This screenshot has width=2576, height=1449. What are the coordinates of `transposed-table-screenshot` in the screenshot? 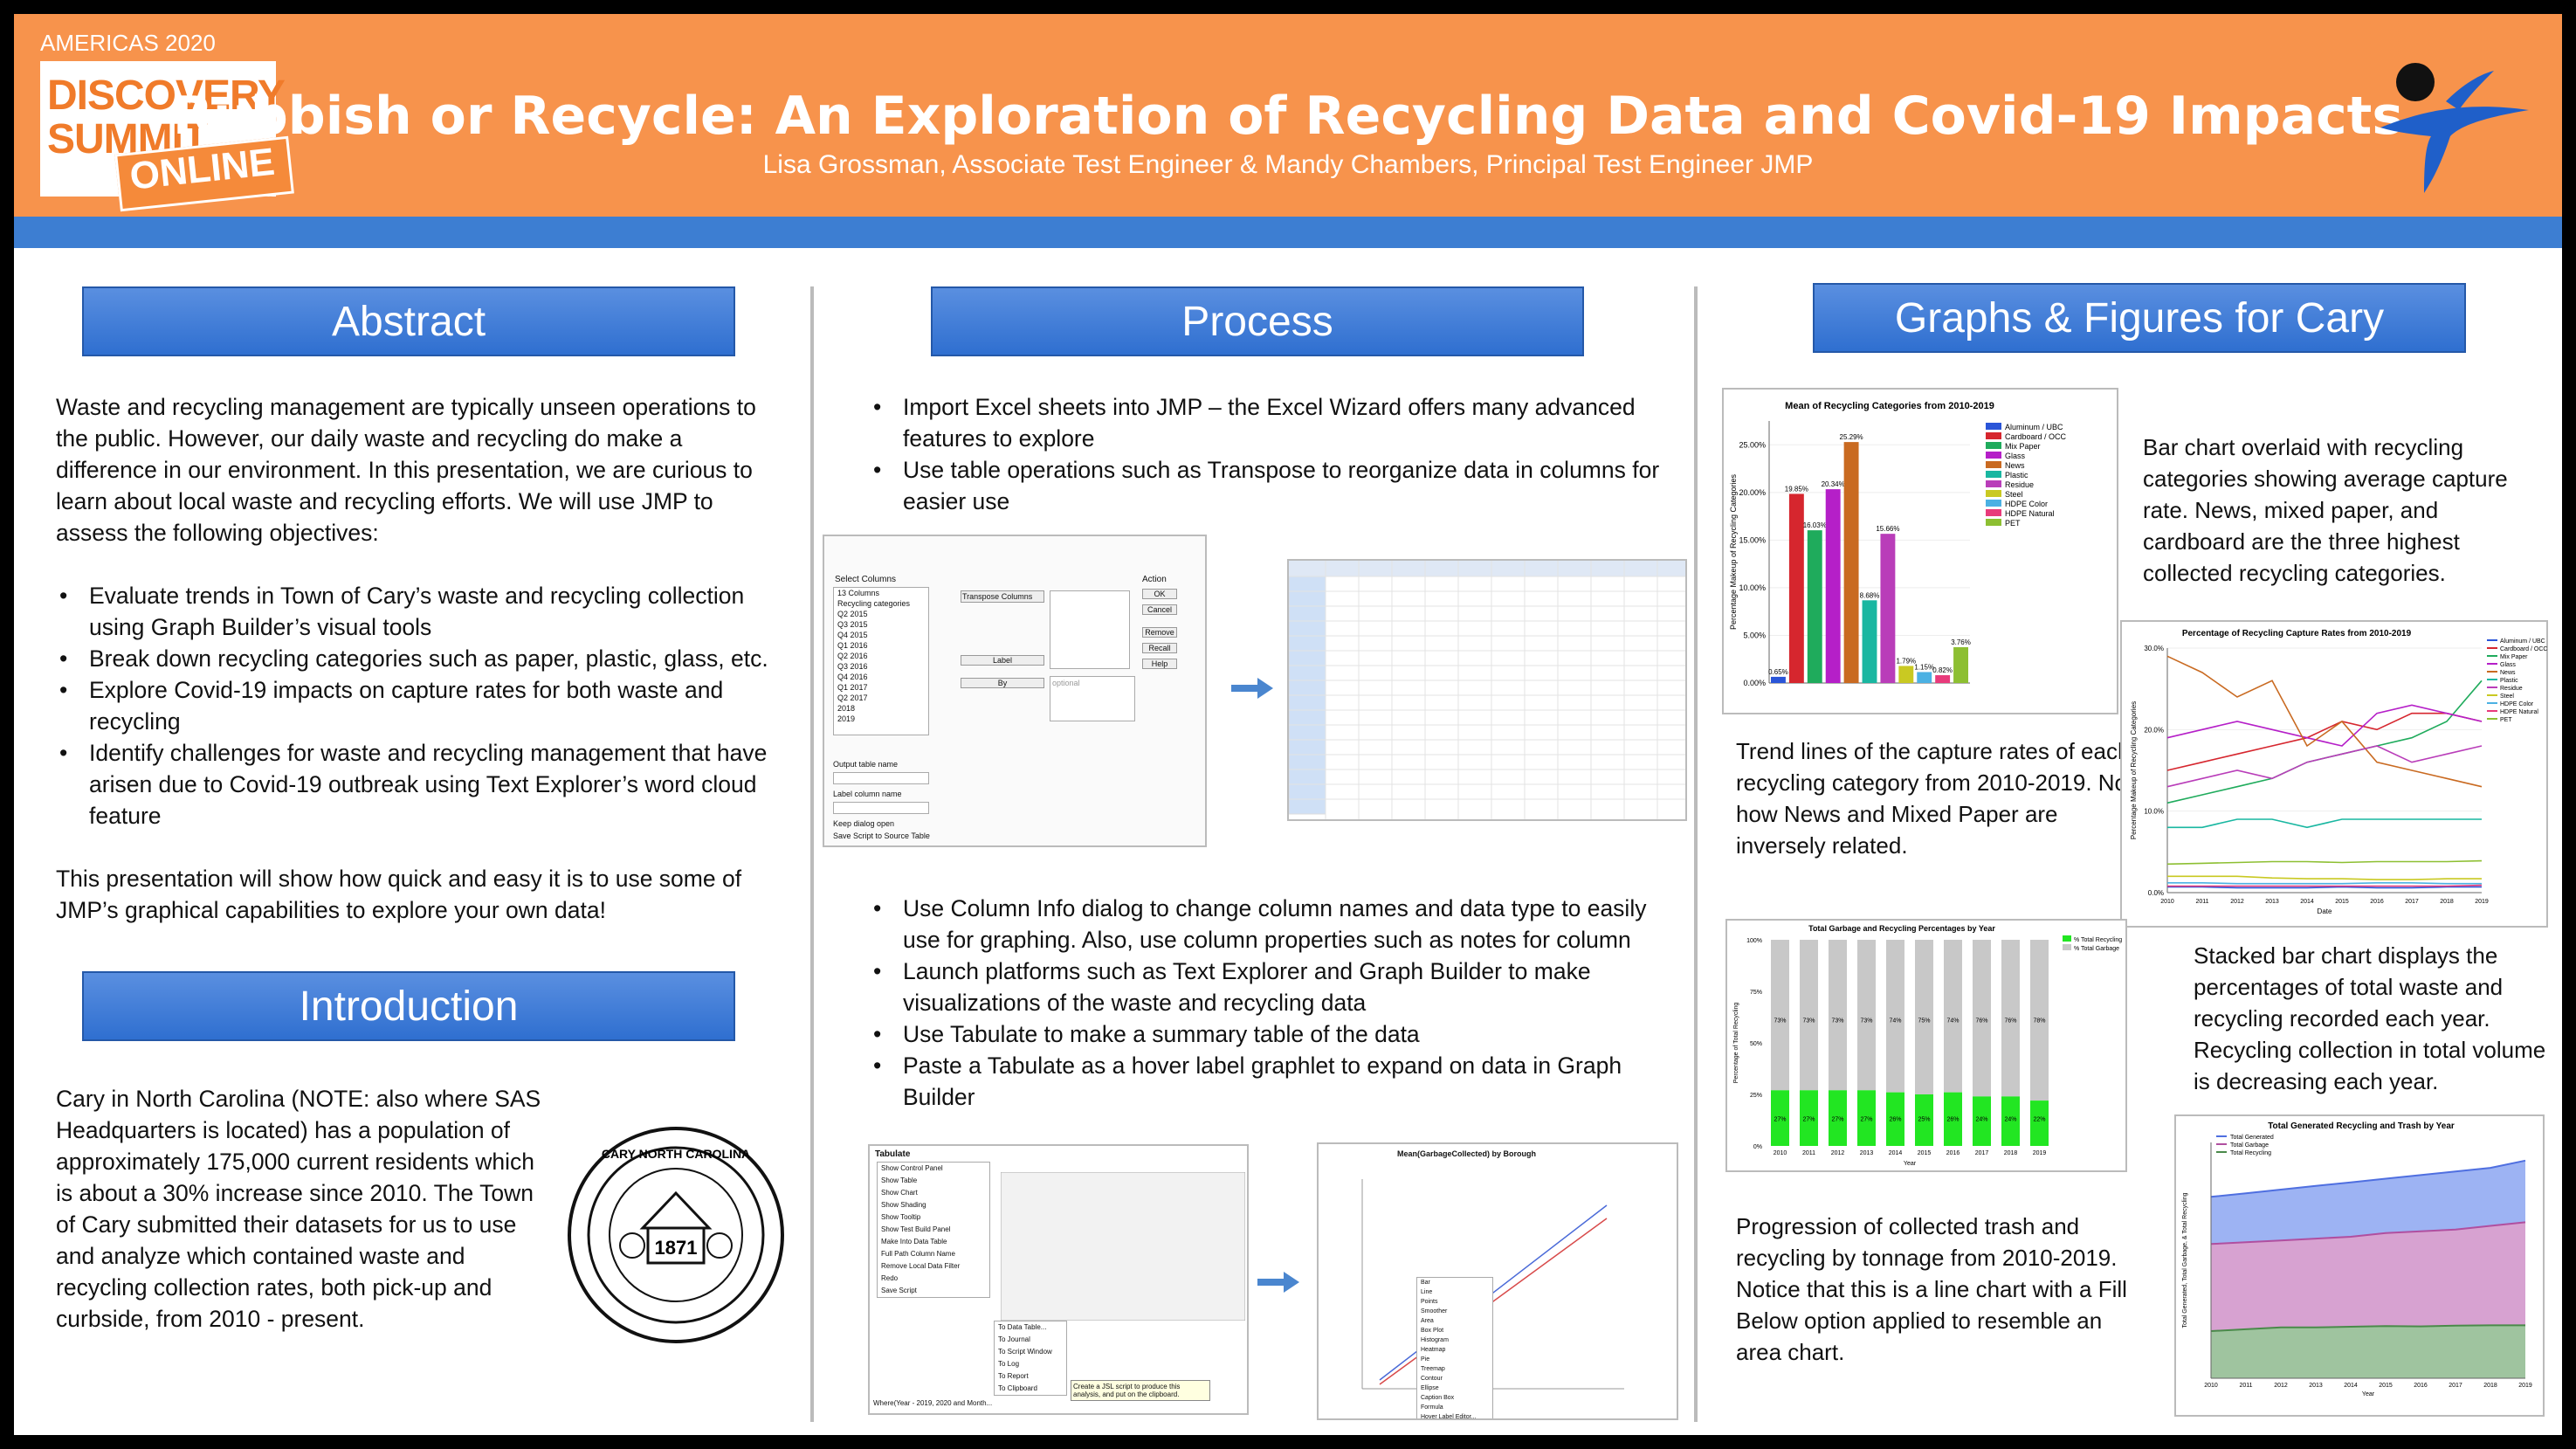 It's located at (1487, 690).